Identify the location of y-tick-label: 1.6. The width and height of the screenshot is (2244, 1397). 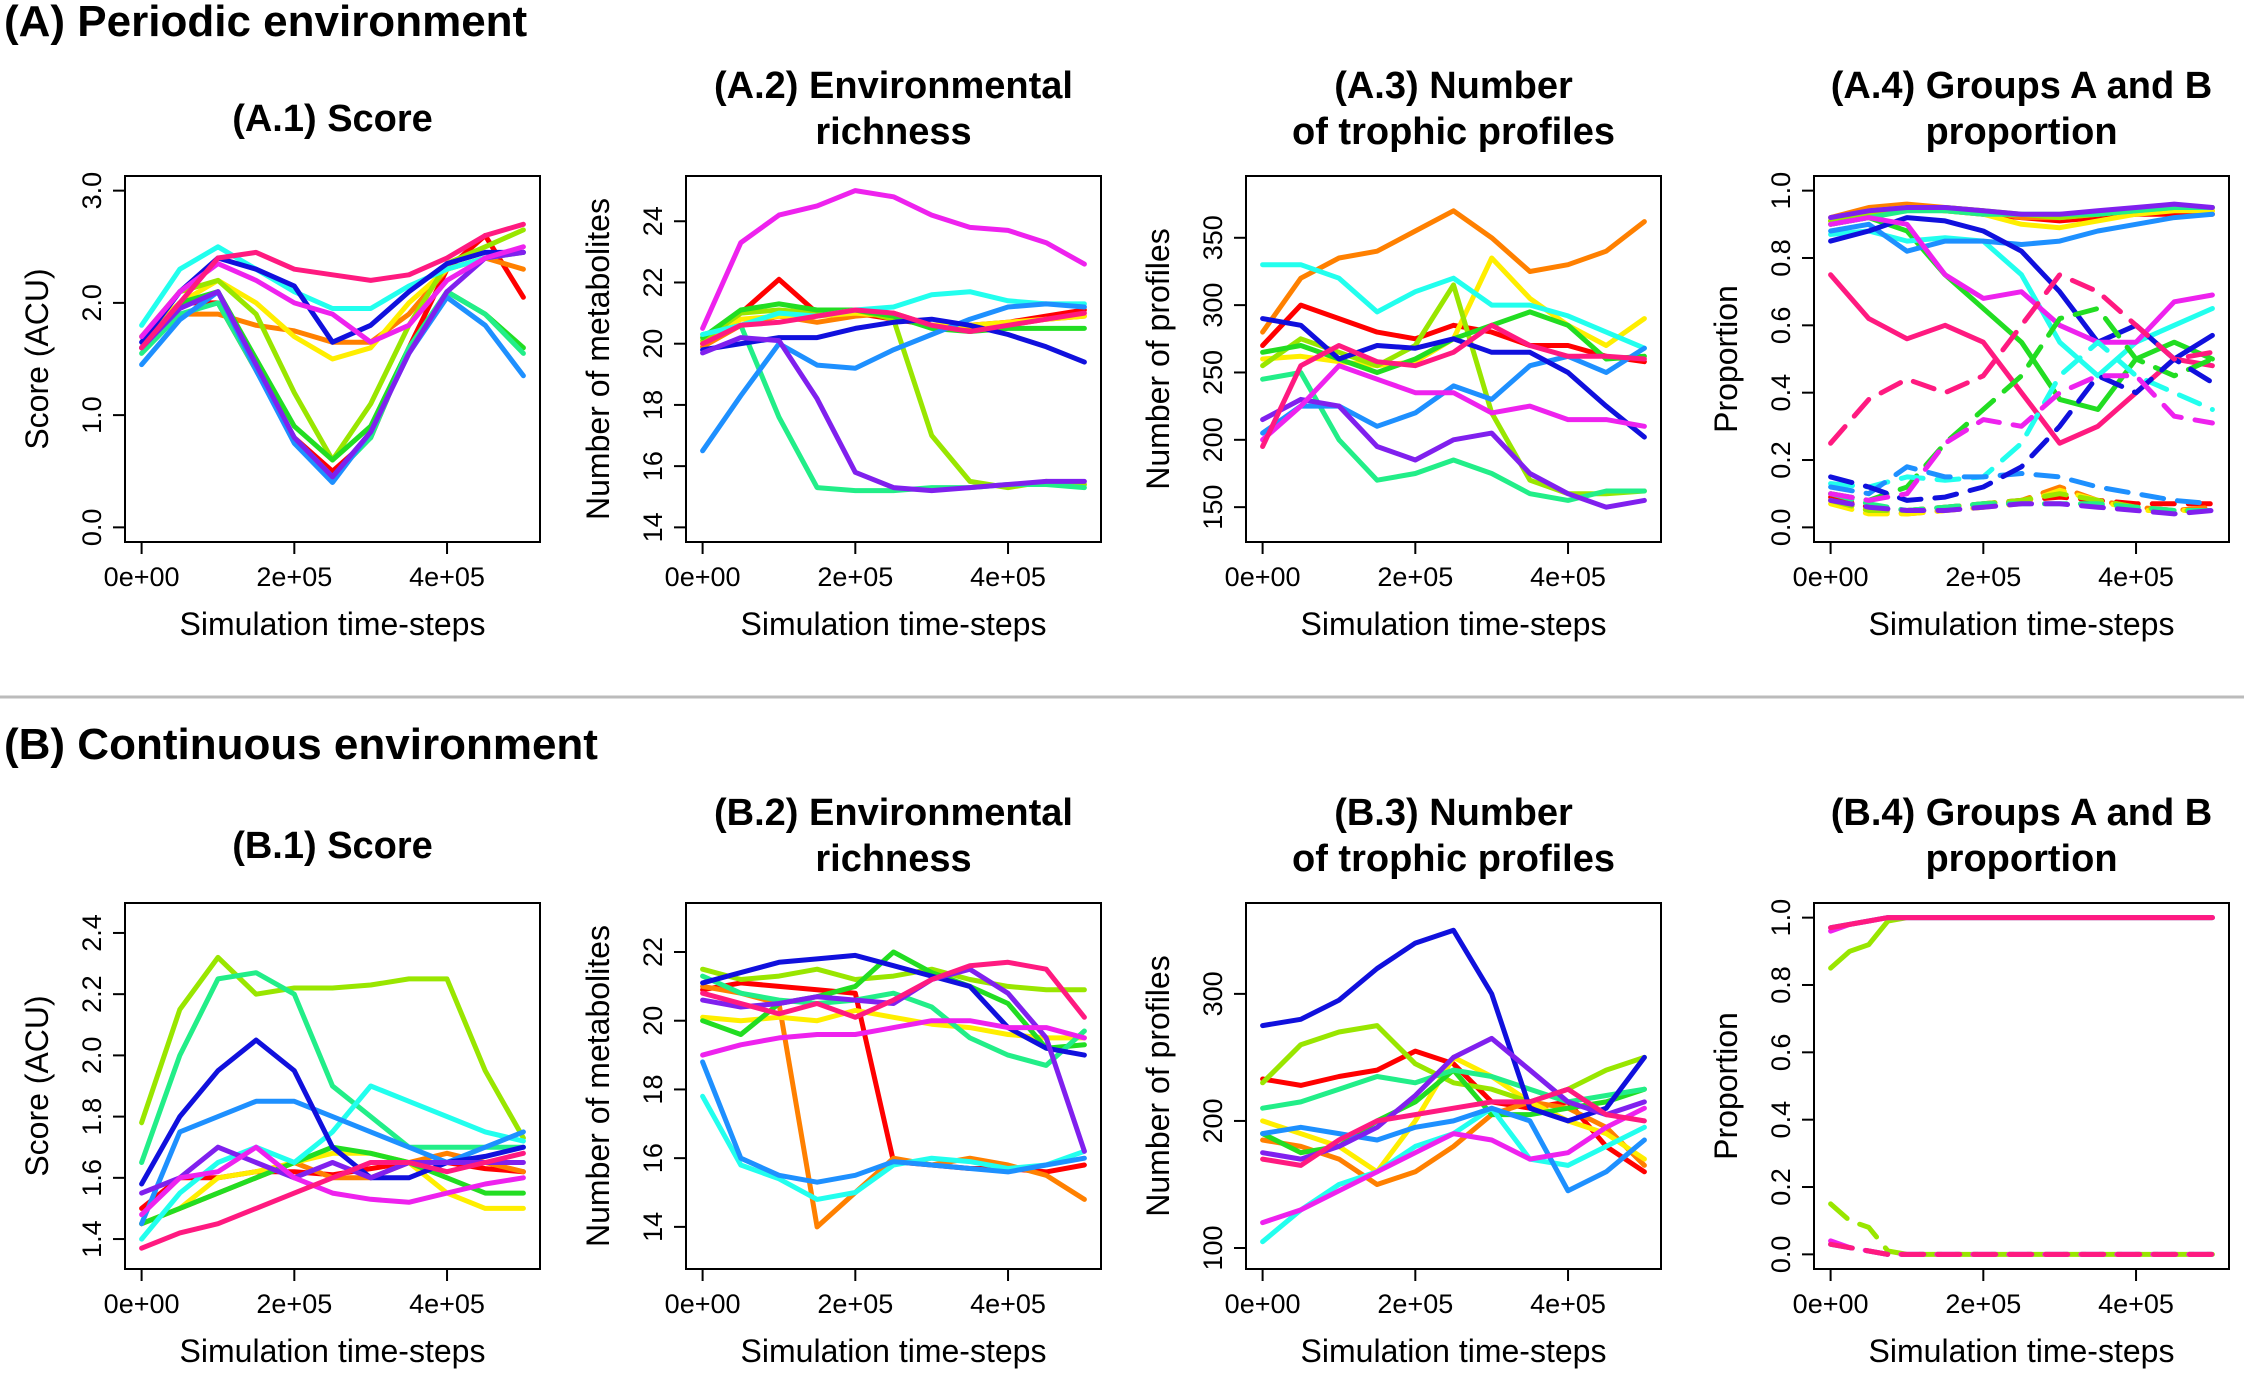
(92, 1178).